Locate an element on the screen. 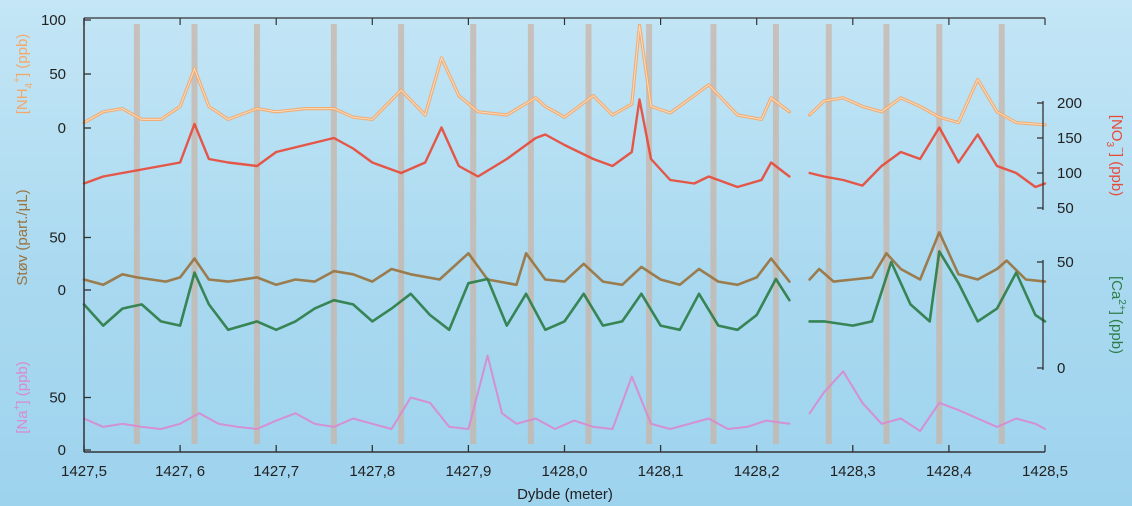 The width and height of the screenshot is (1132, 506). y-tick-label-no3: 50 is located at coordinates (1065, 208).